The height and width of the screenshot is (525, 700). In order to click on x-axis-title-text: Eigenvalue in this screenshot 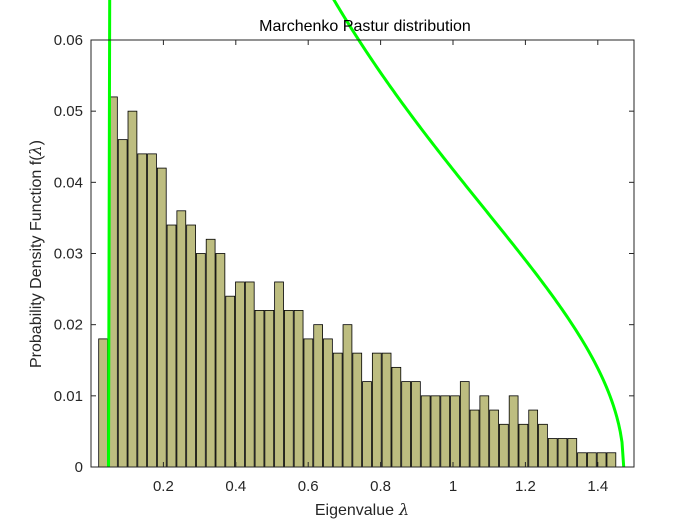, I will do `click(354, 510)`.